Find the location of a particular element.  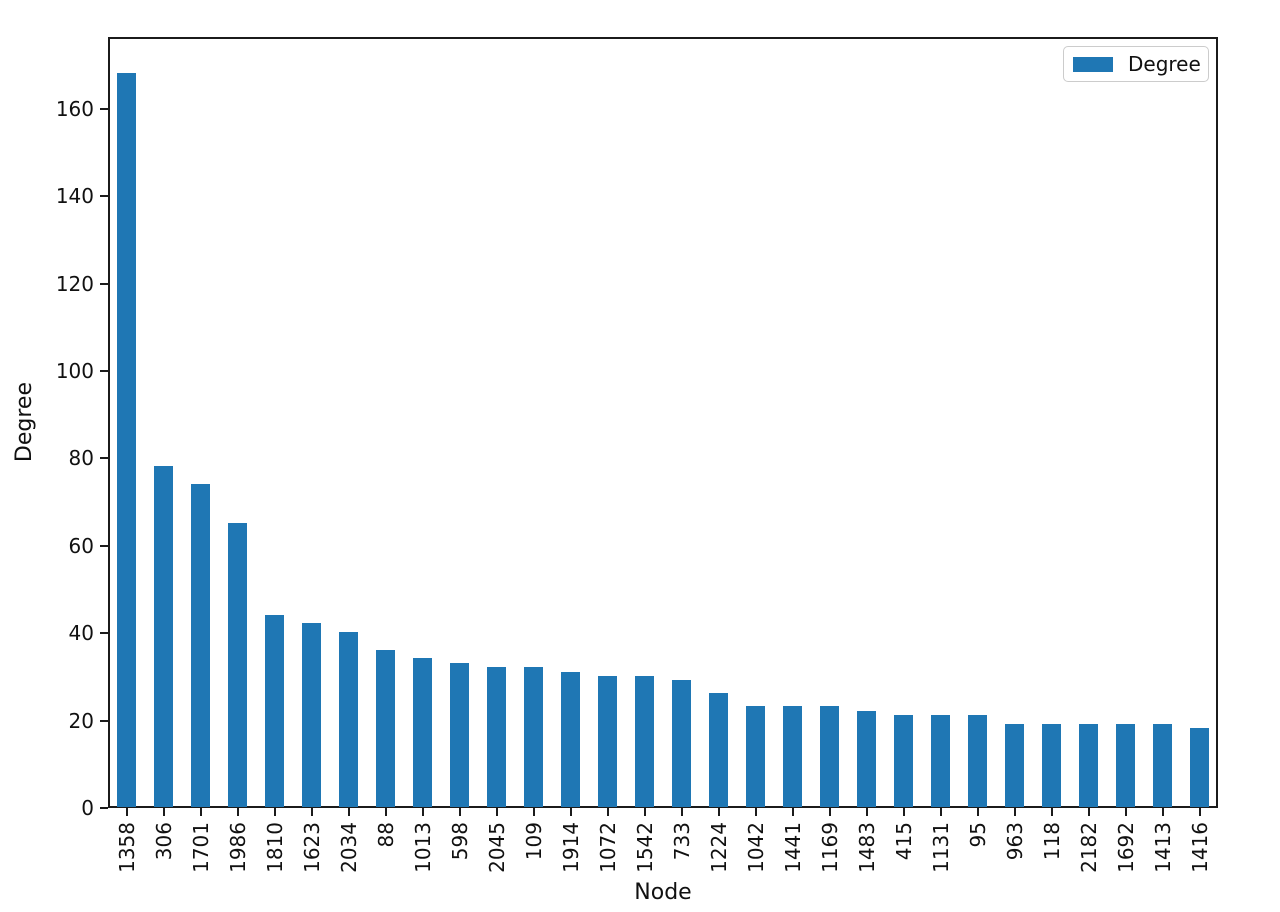

x-tick-label: 1169 is located at coordinates (829, 847).